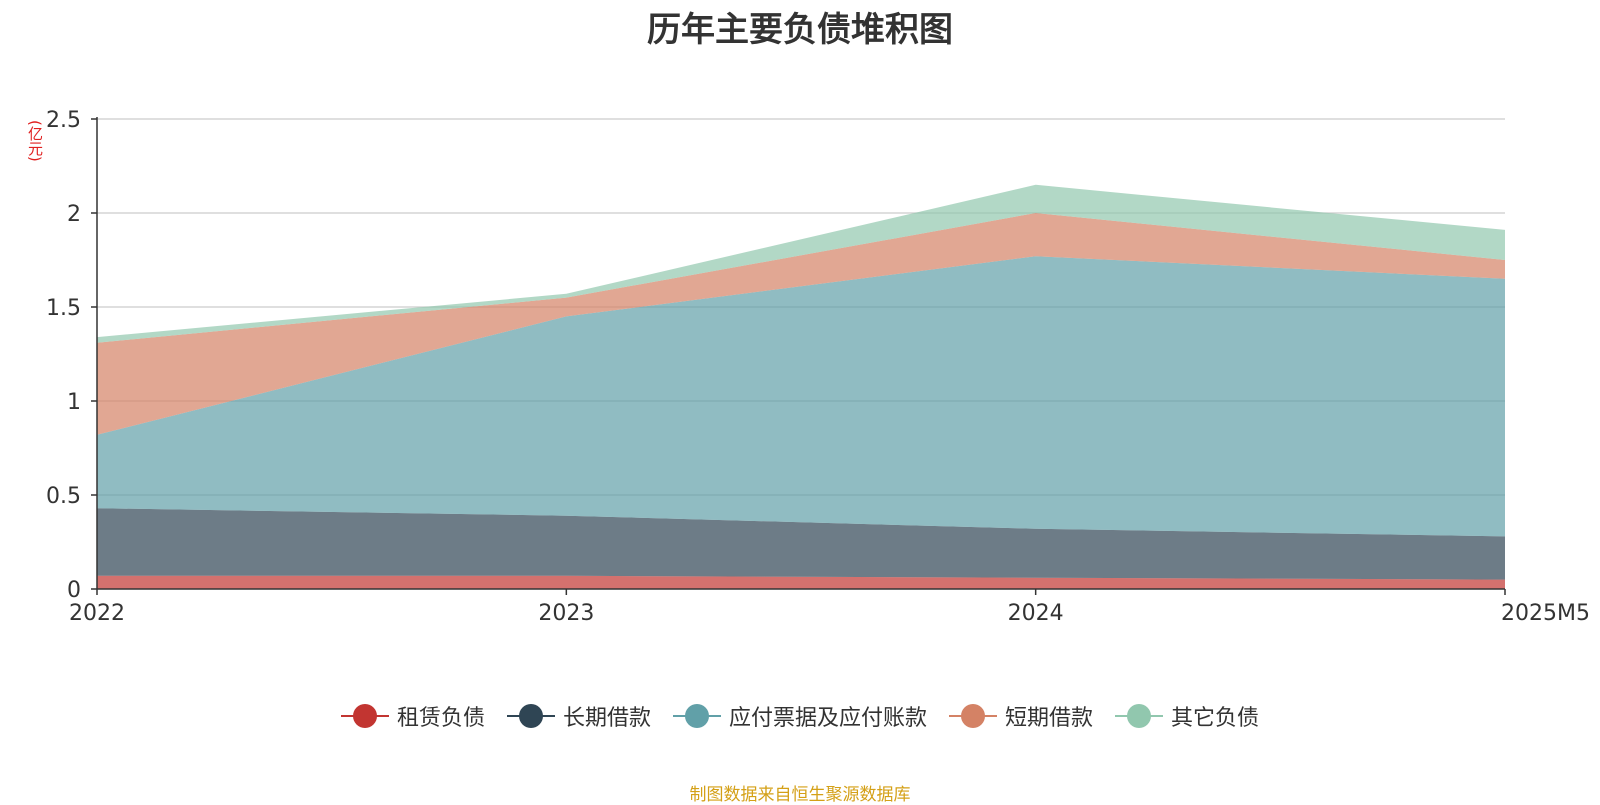 The image size is (1600, 805). Describe the element at coordinates (74, 402) in the screenshot. I see `y-tick-label: 1` at that location.